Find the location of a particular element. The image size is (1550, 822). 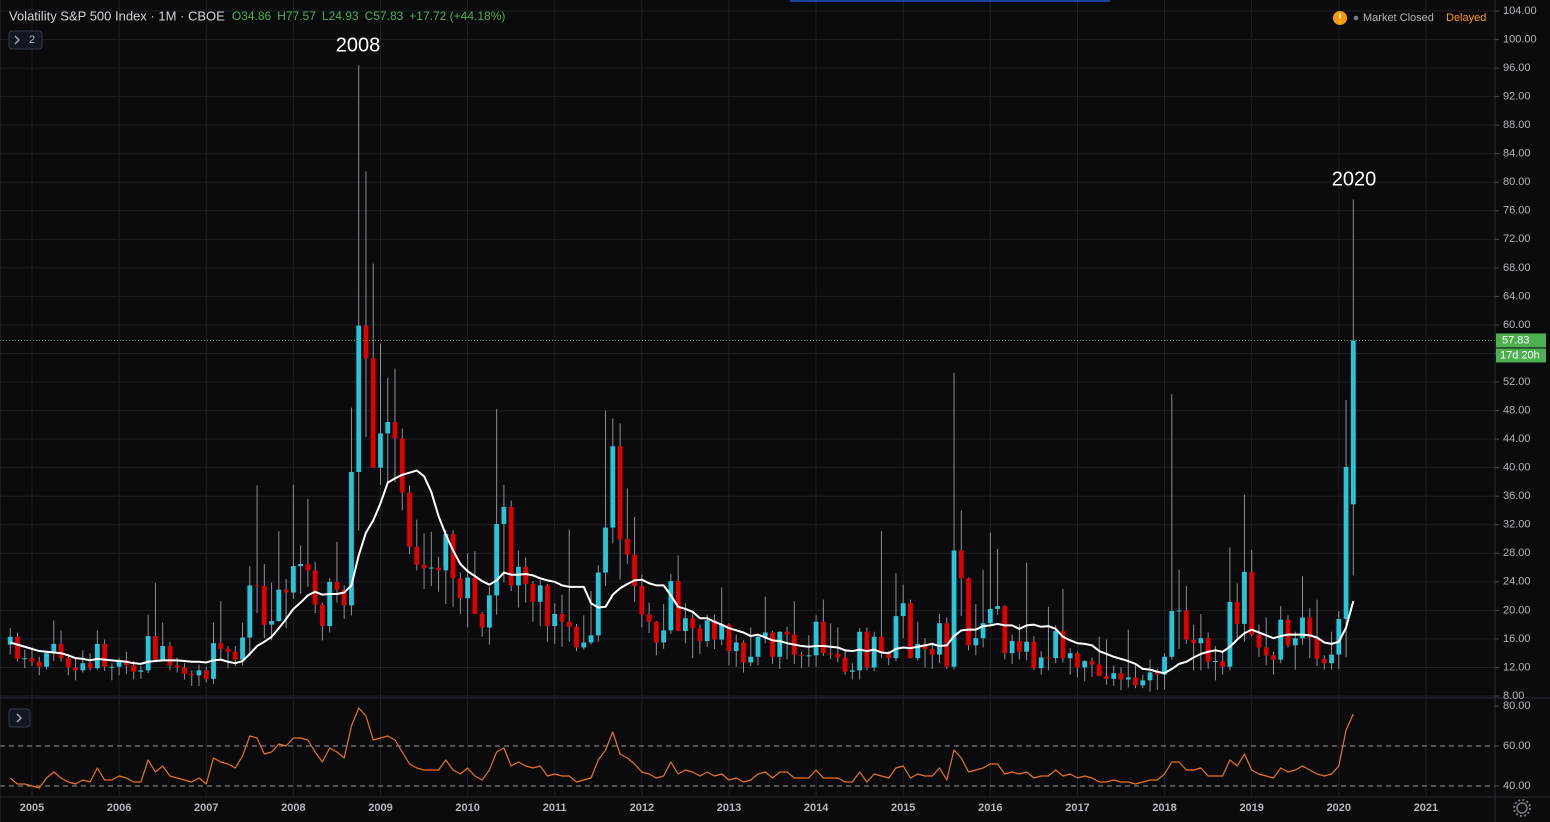

indicator-toggle: 2 is located at coordinates (25, 40).